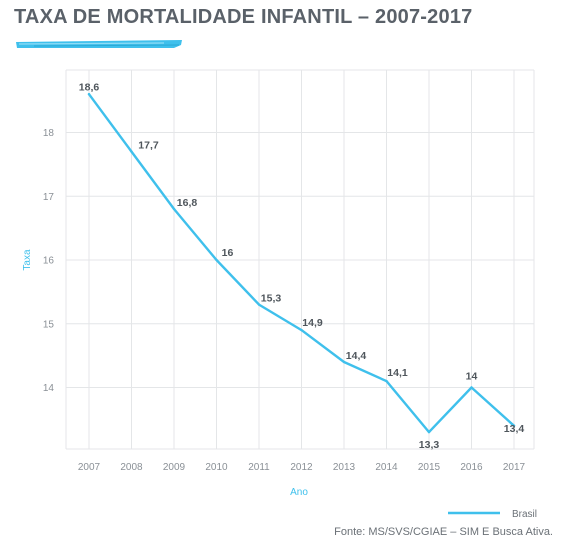 Image resolution: width=561 pixels, height=552 pixels. I want to click on chart-title: TAXA DE MORTALIDADE INFANTIL – 2007-2017, so click(243, 17).